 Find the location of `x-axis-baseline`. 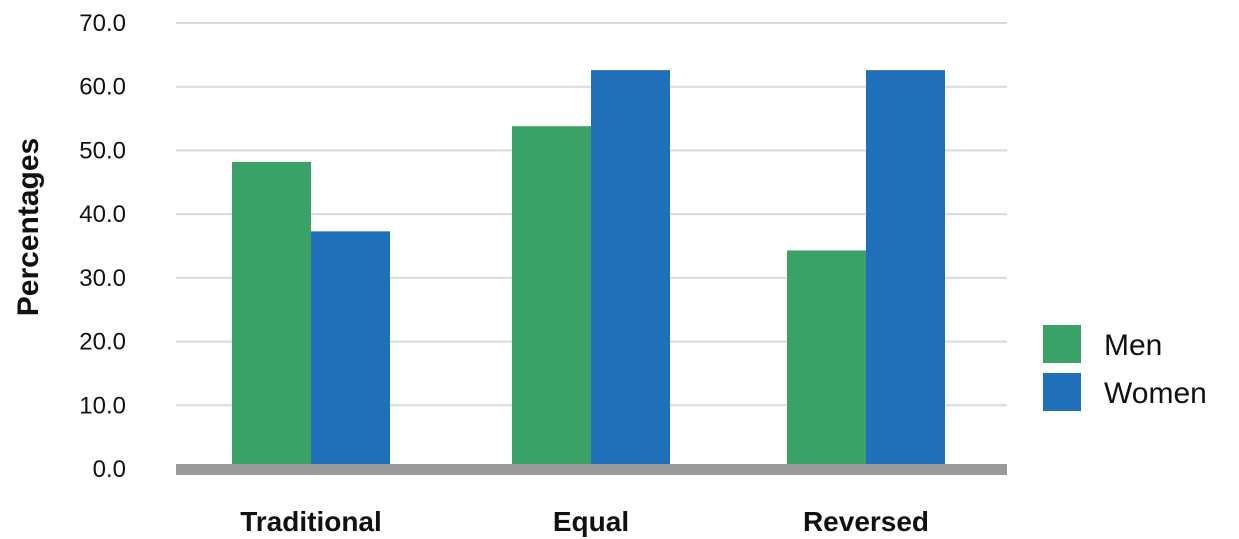

x-axis-baseline is located at coordinates (591, 469).